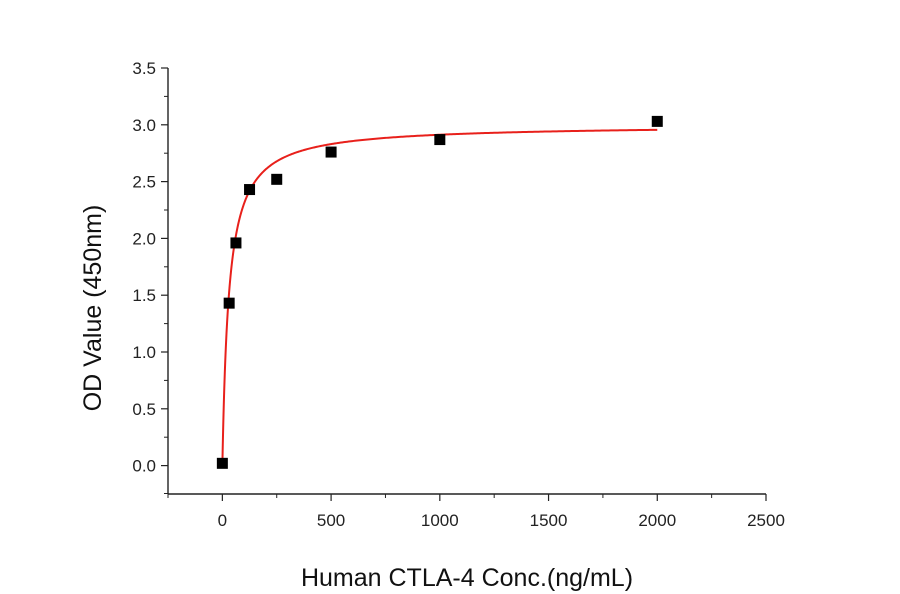  What do you see at coordinates (331, 520) in the screenshot?
I see `x-tick-label: 500` at bounding box center [331, 520].